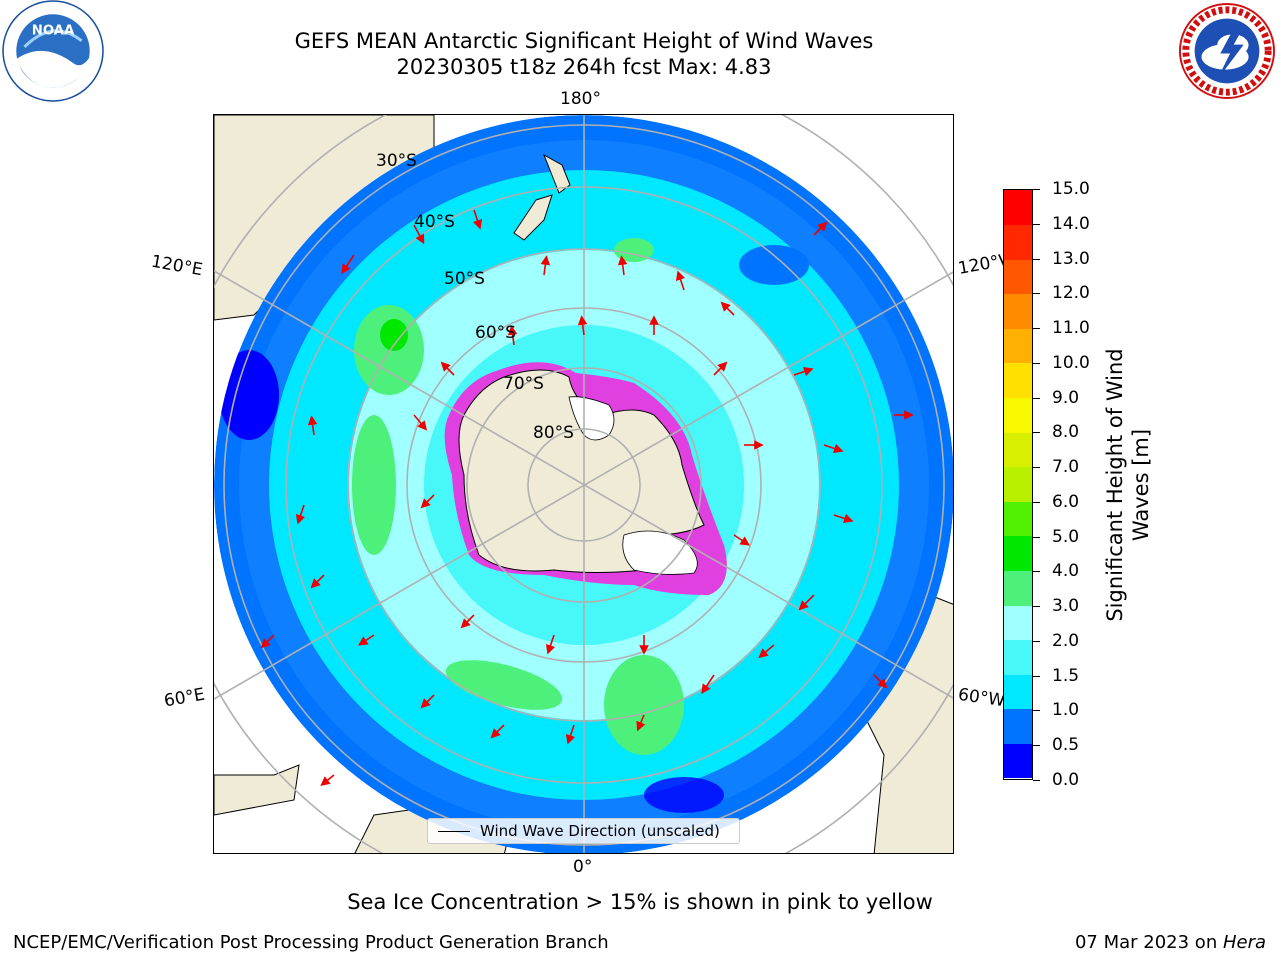  Describe the element at coordinates (1066, 780) in the screenshot. I see `colorbar-tick-label: 0.0` at that location.